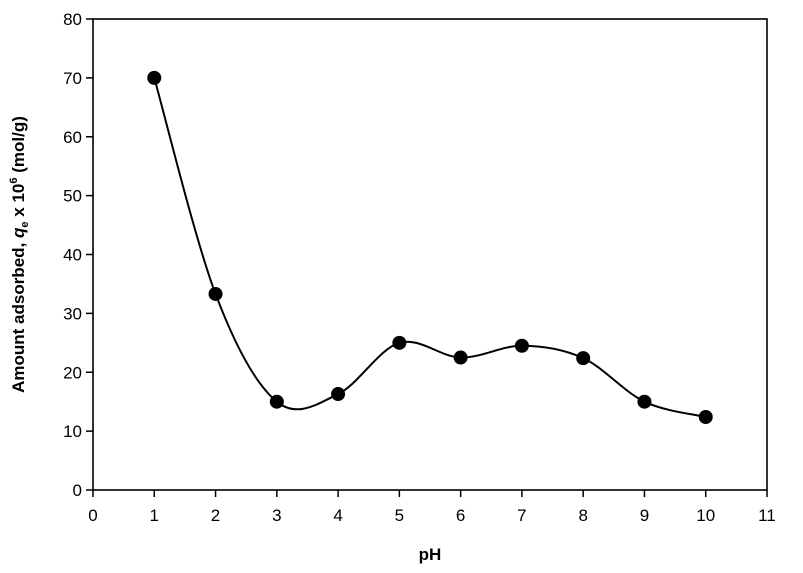  What do you see at coordinates (72, 313) in the screenshot?
I see `y-tick-label: 30` at bounding box center [72, 313].